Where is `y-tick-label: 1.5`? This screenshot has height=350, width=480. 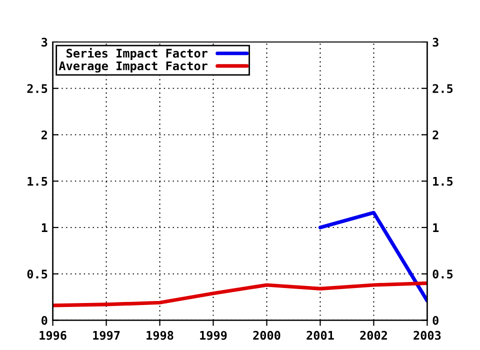 y-tick-label: 1.5 is located at coordinates (38, 181).